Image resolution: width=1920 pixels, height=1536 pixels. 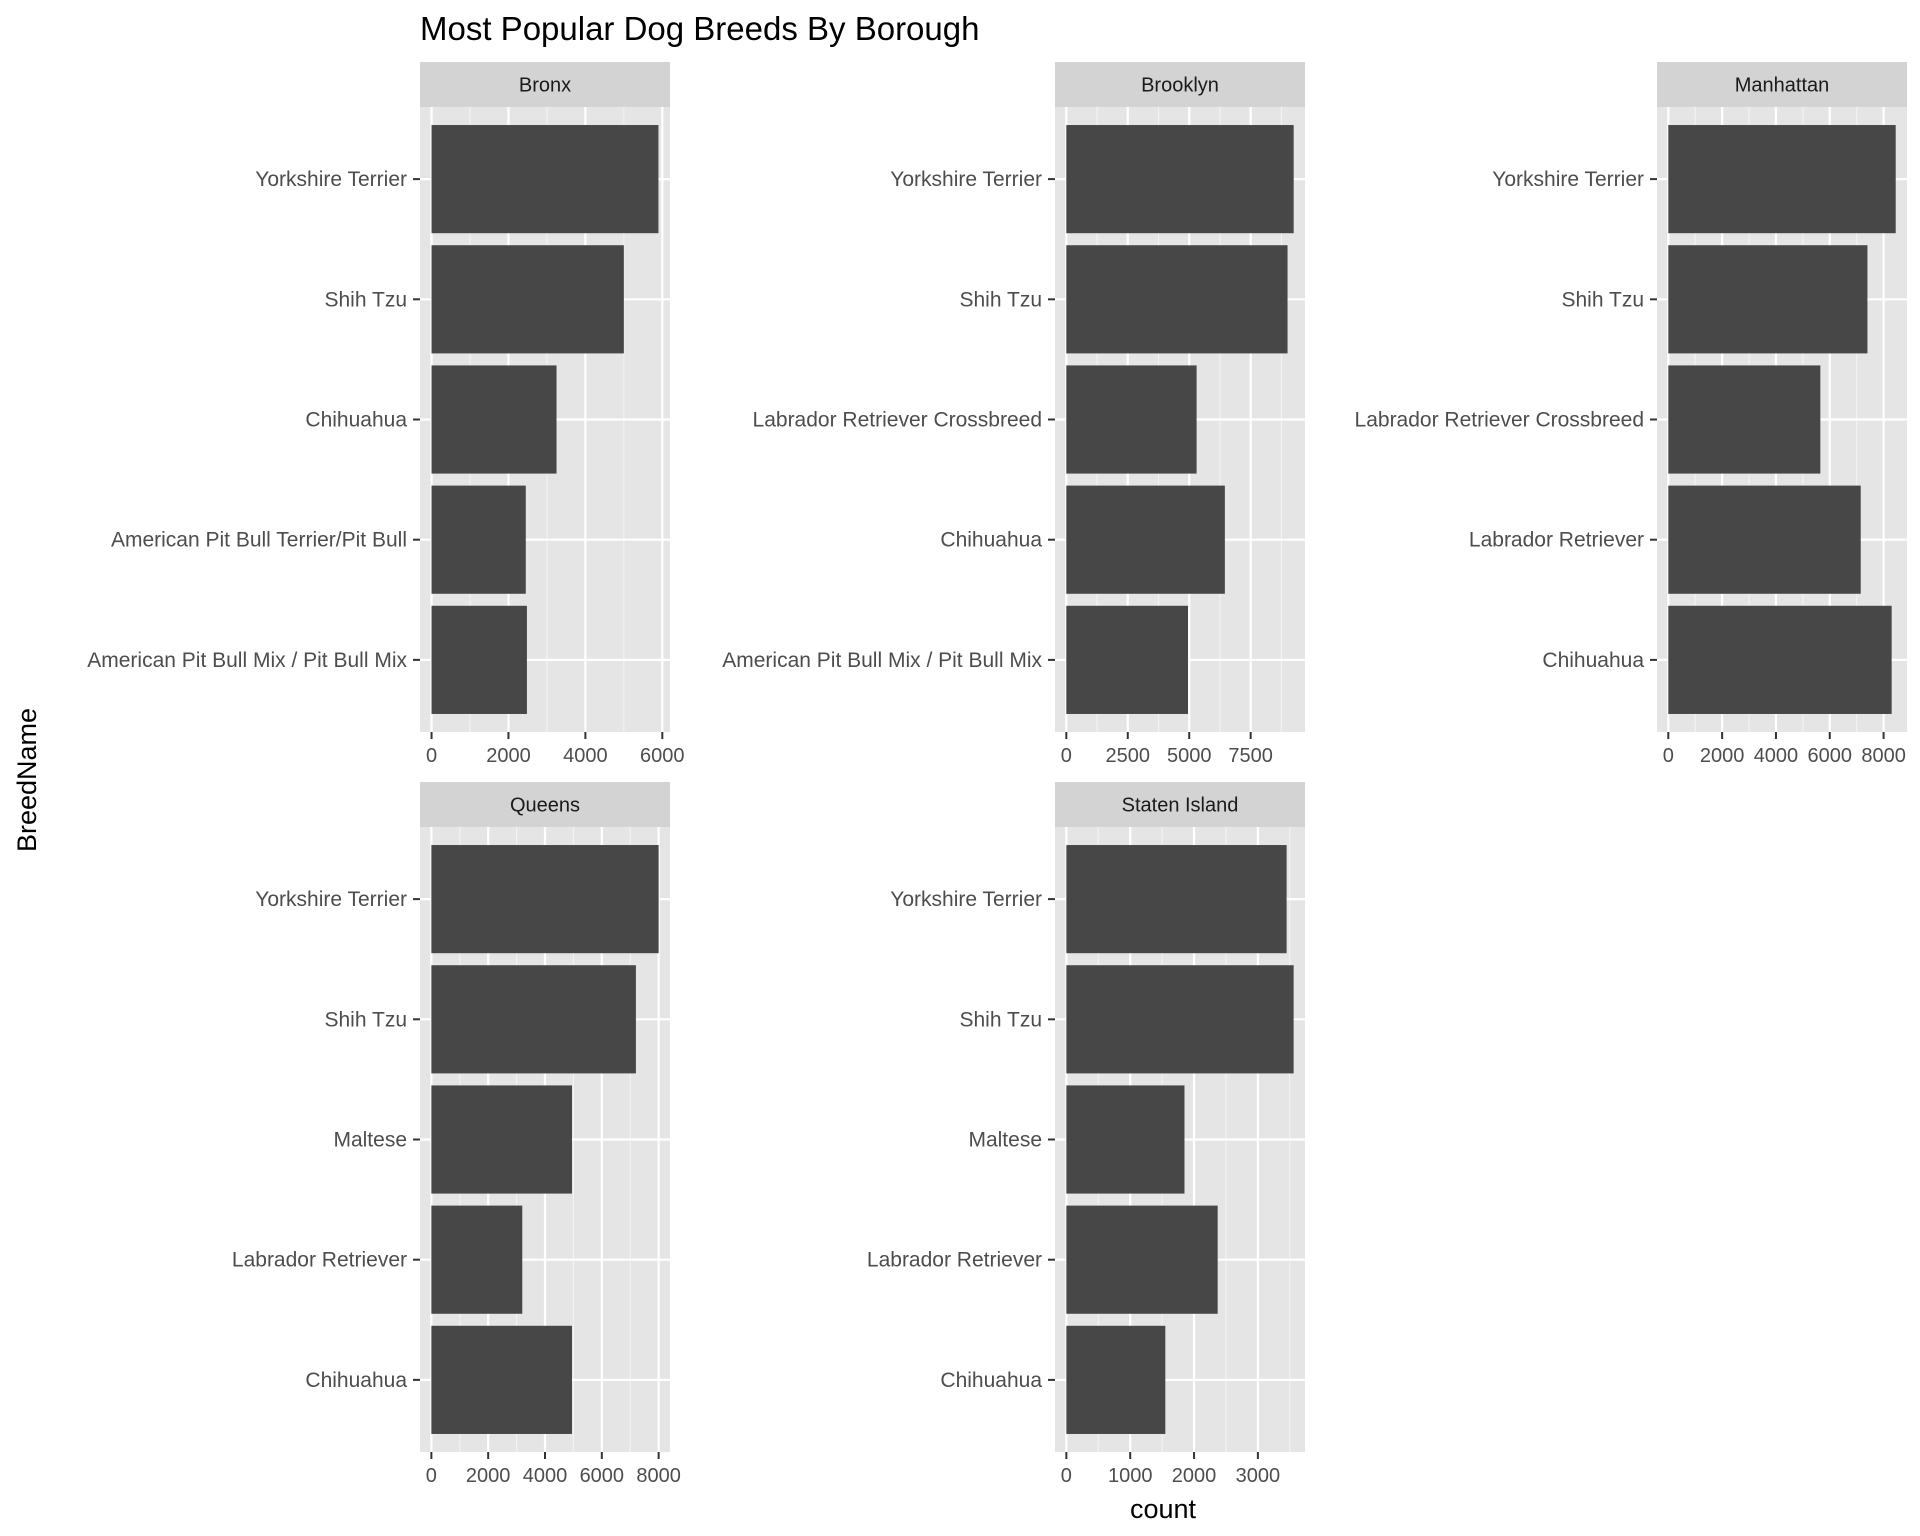 What do you see at coordinates (699, 28) in the screenshot?
I see `chart-title: Most Popular Dog Breeds By Borough` at bounding box center [699, 28].